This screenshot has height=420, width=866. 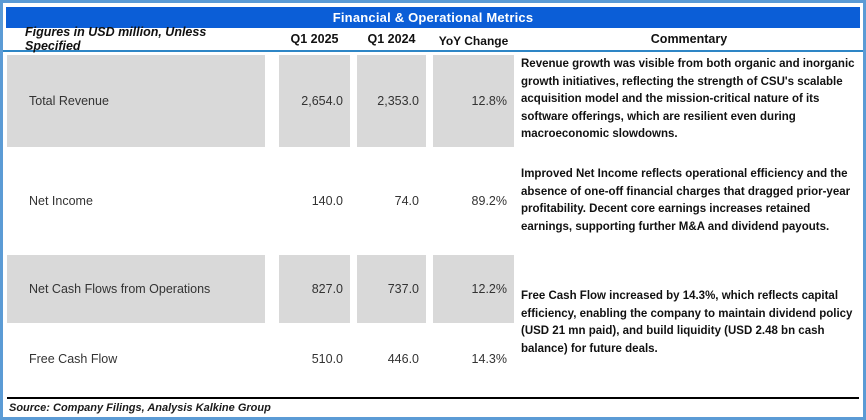 I want to click on header-commentary: Commentary, so click(x=689, y=39).